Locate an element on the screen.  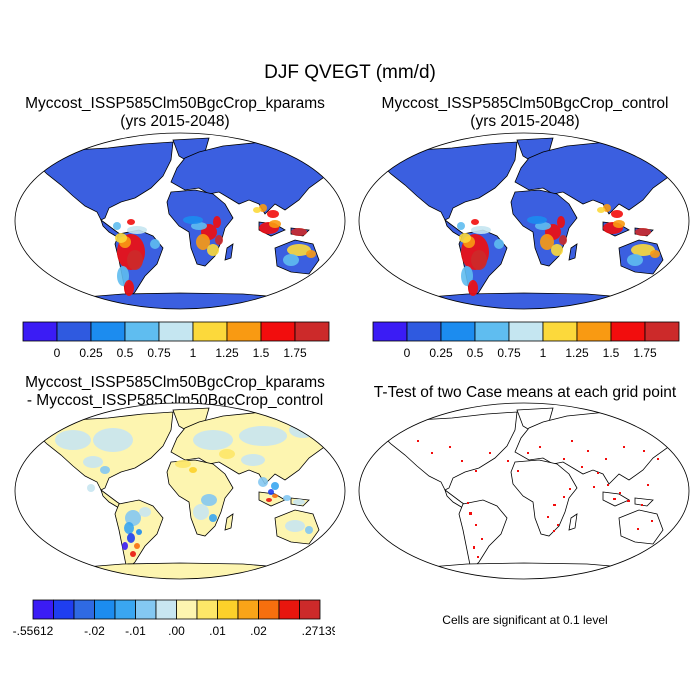
colorbar-difference-tick-label-1: -.02 is located at coordinates (94, 631).